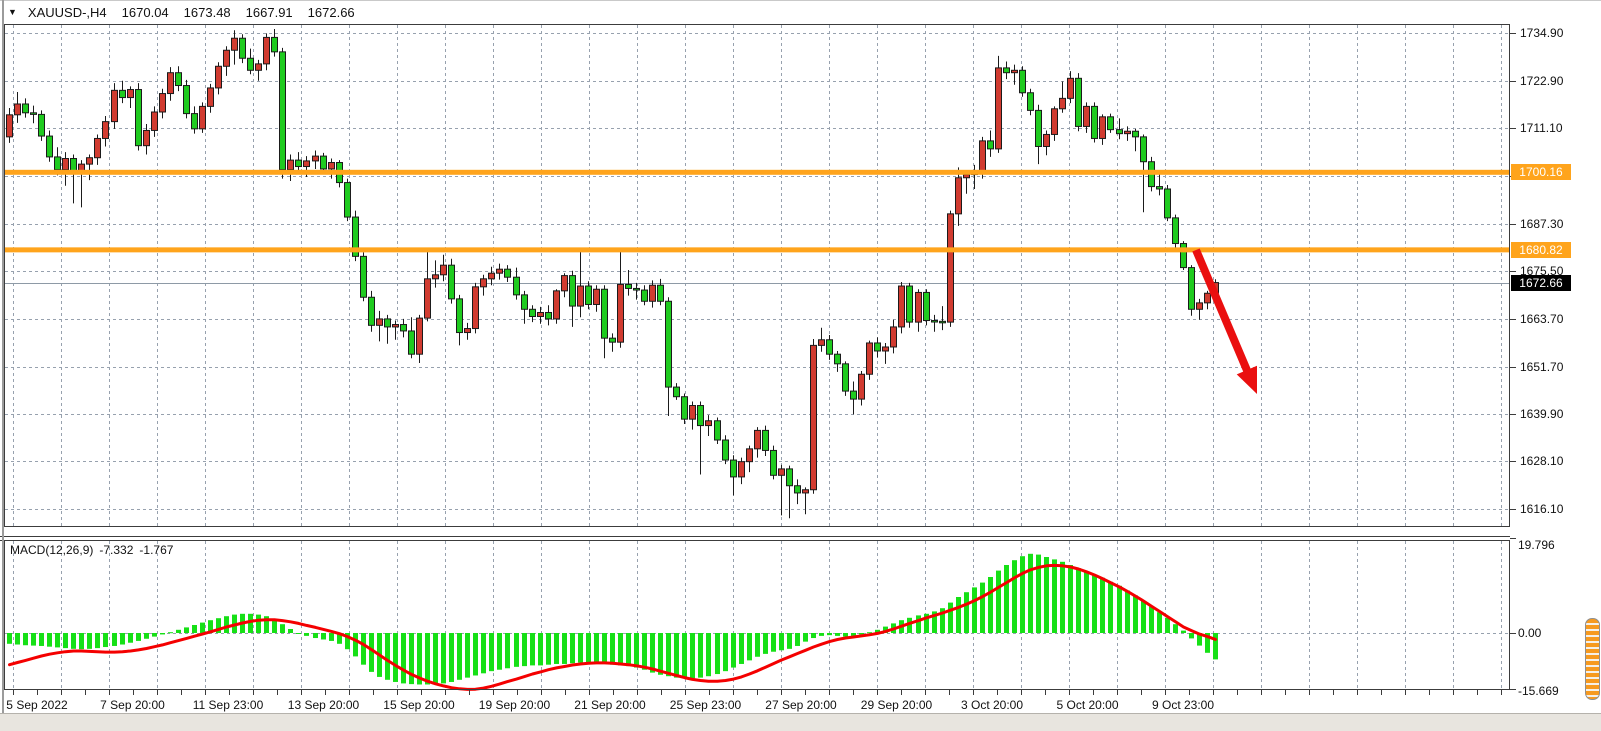 The width and height of the screenshot is (1601, 731). I want to click on time-axis-label: 5 Sep 2022, so click(37, 705).